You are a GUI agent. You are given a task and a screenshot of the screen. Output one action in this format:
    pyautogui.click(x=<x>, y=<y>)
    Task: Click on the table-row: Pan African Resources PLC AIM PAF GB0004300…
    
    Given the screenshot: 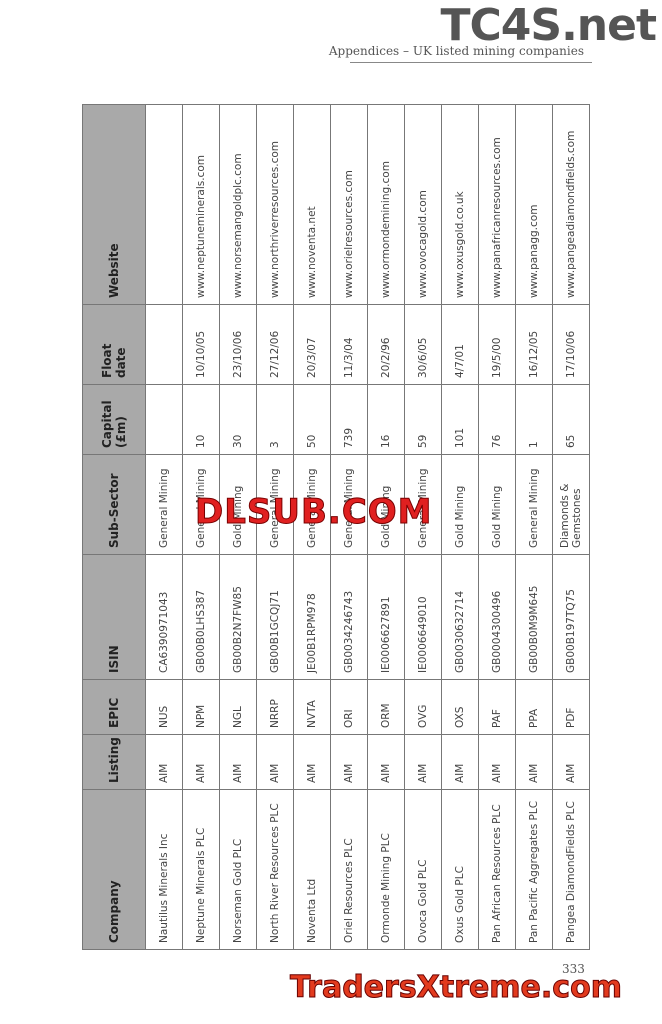 What is the action you would take?
    pyautogui.click(x=497, y=527)
    